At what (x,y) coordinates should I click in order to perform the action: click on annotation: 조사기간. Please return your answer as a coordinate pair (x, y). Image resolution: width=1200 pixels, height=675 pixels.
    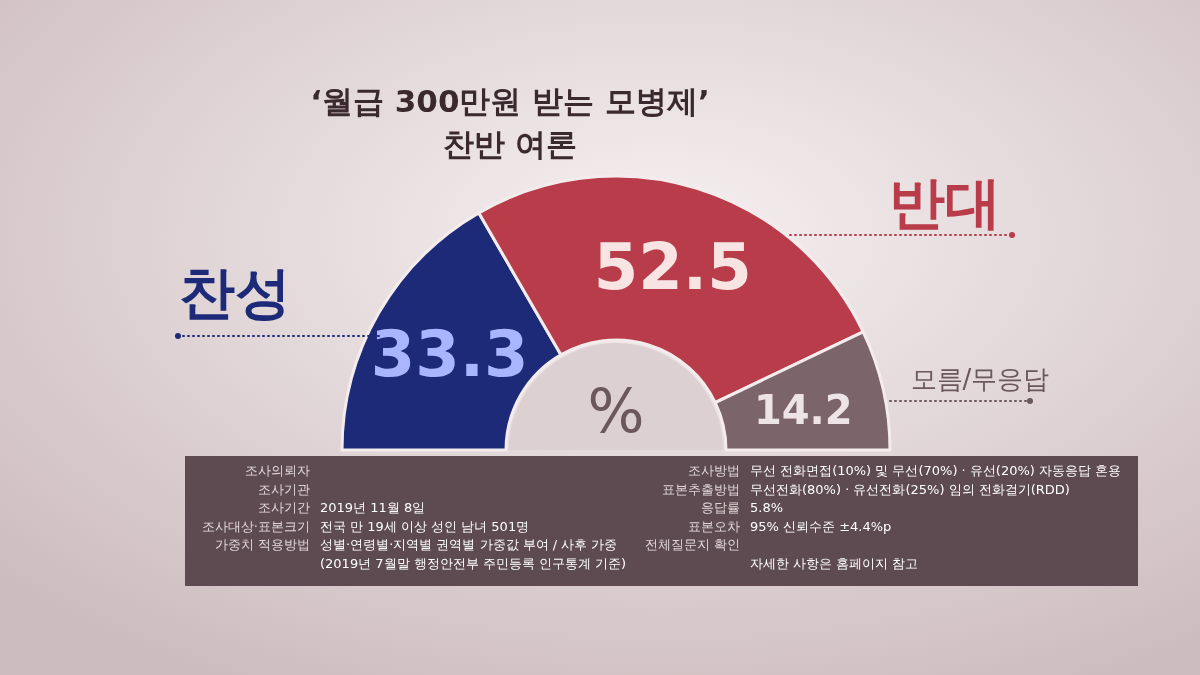
    Looking at the image, I should click on (284, 508).